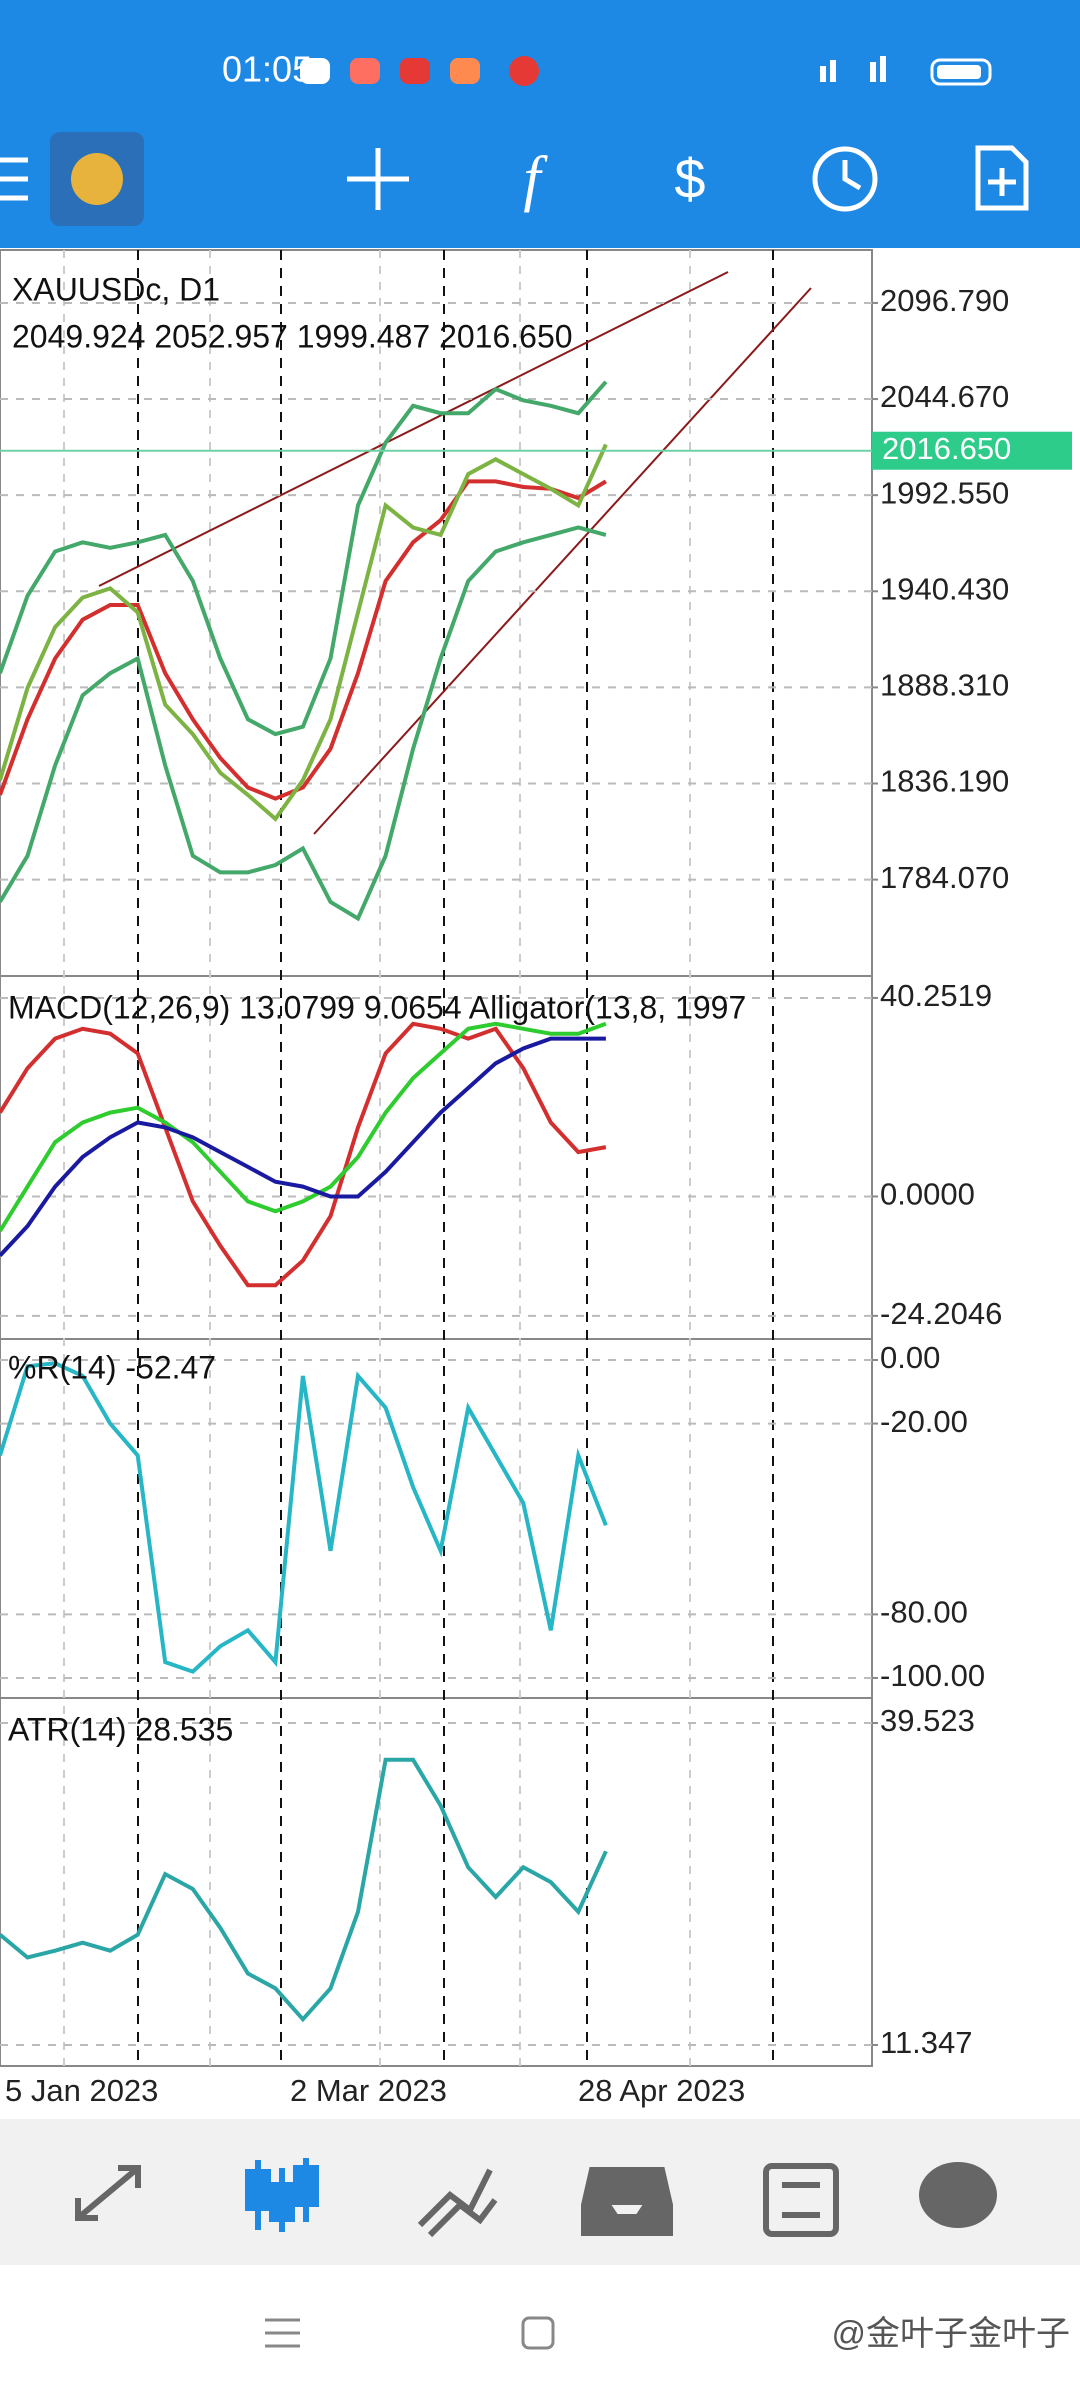  Describe the element at coordinates (116, 289) in the screenshot. I see `pane-title: XAUUSDc, D1` at that location.